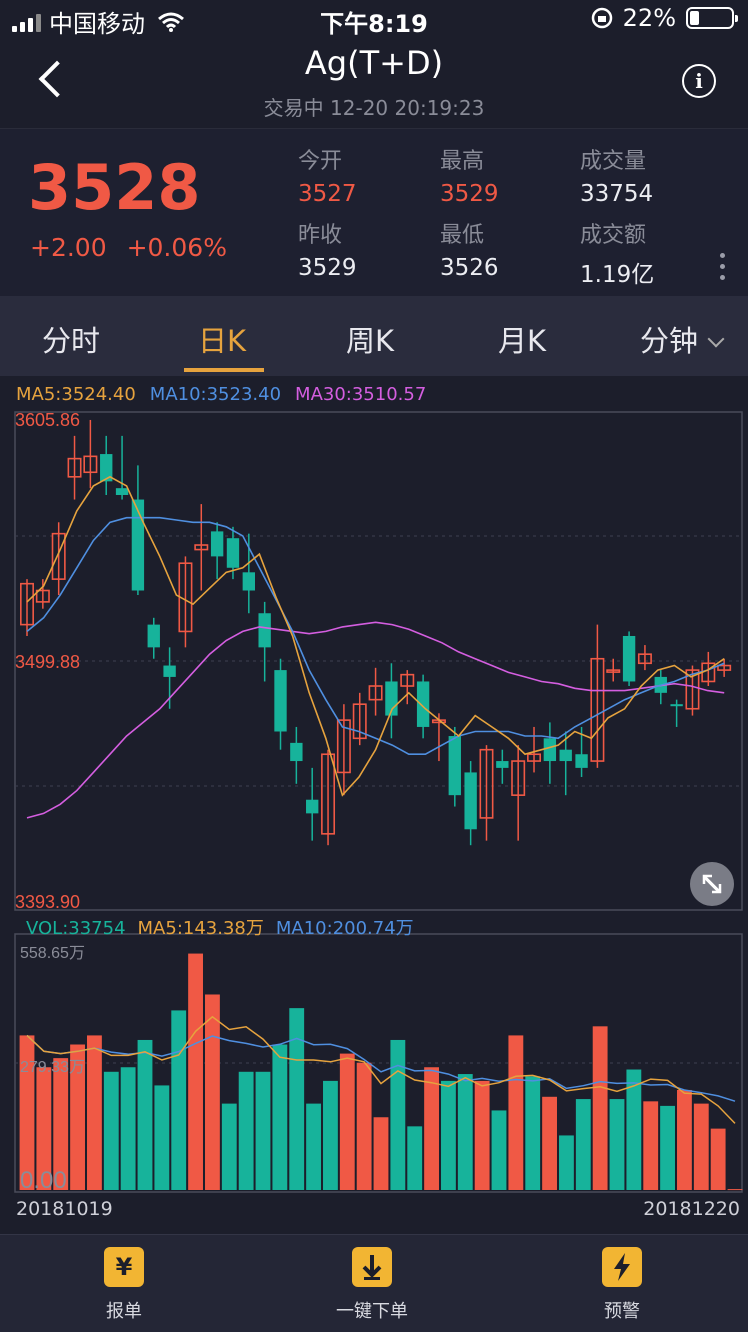 This screenshot has height=1332, width=748. I want to click on date-end: 20181220, so click(691, 1209).